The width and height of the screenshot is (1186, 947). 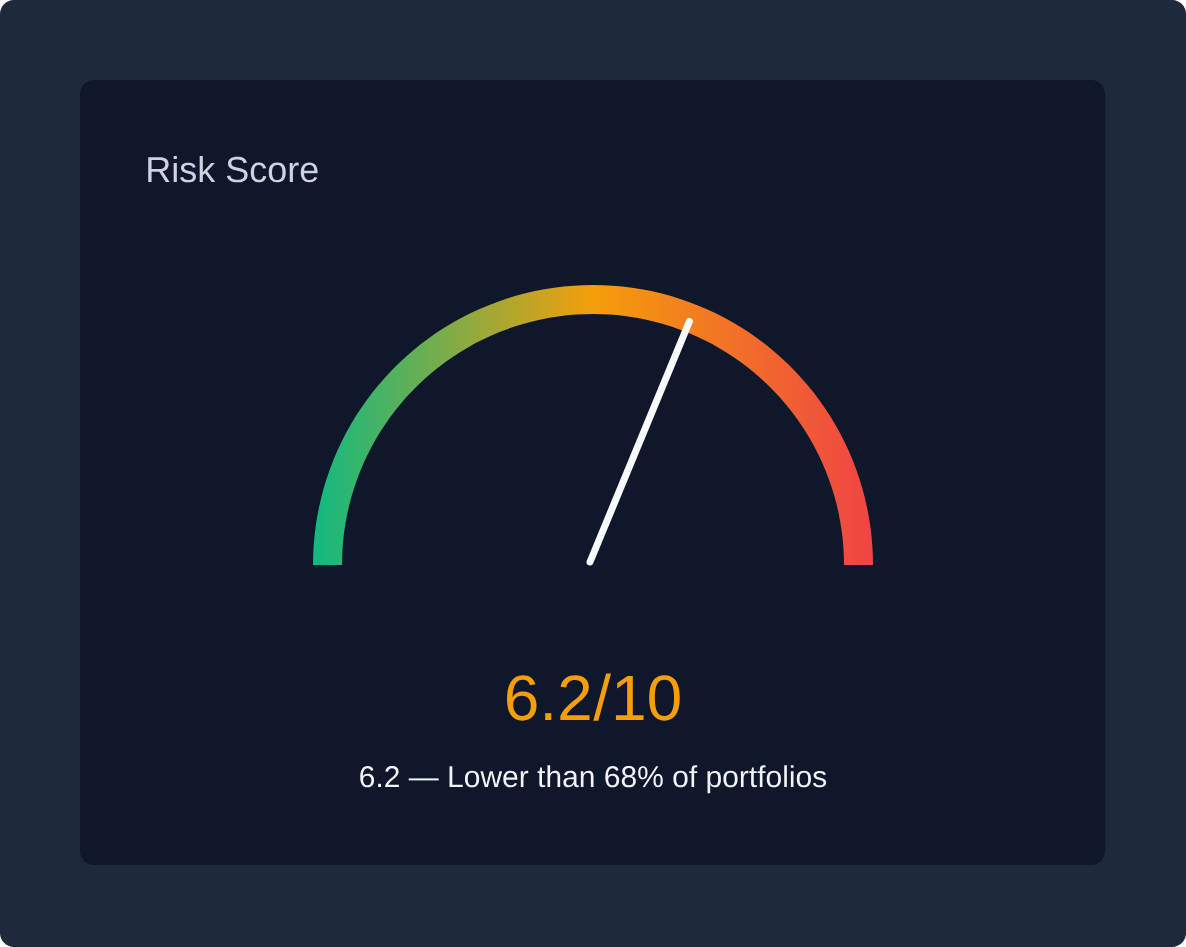 What do you see at coordinates (593, 779) in the screenshot?
I see `text: 6.2 — Lower than 68% of portfolios` at bounding box center [593, 779].